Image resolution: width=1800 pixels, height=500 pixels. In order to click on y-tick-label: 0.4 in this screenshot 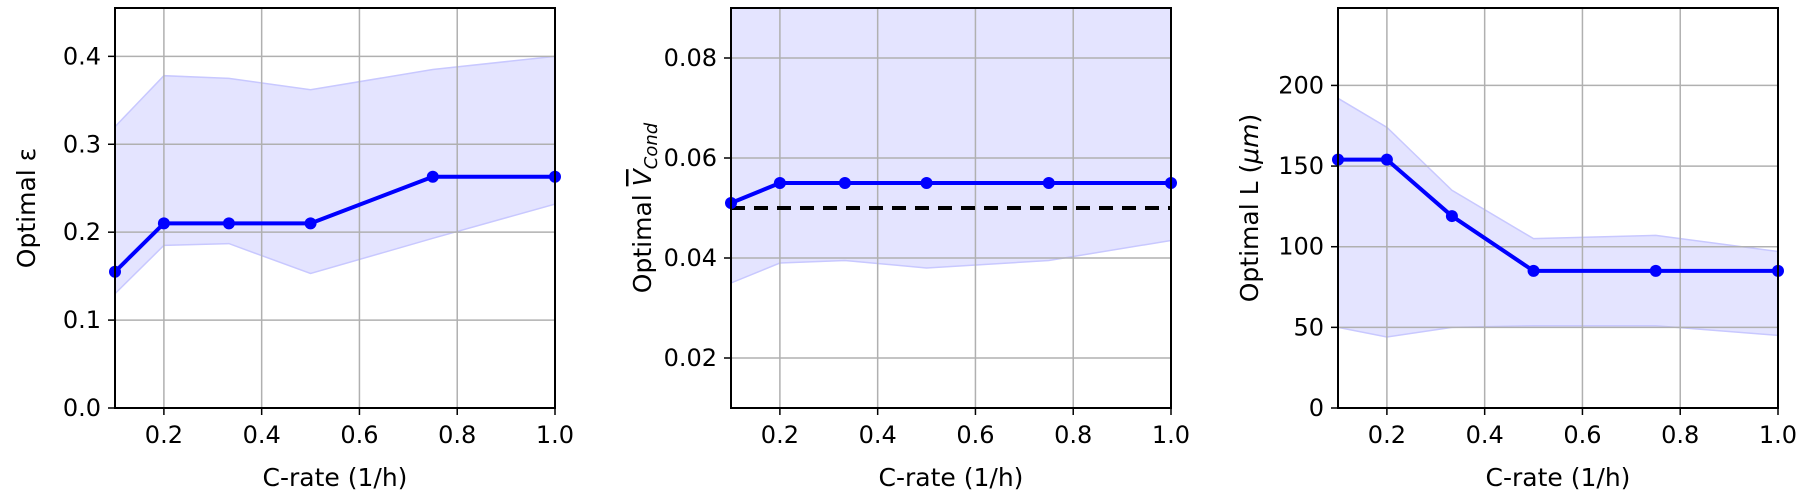, I will do `click(82, 56)`.